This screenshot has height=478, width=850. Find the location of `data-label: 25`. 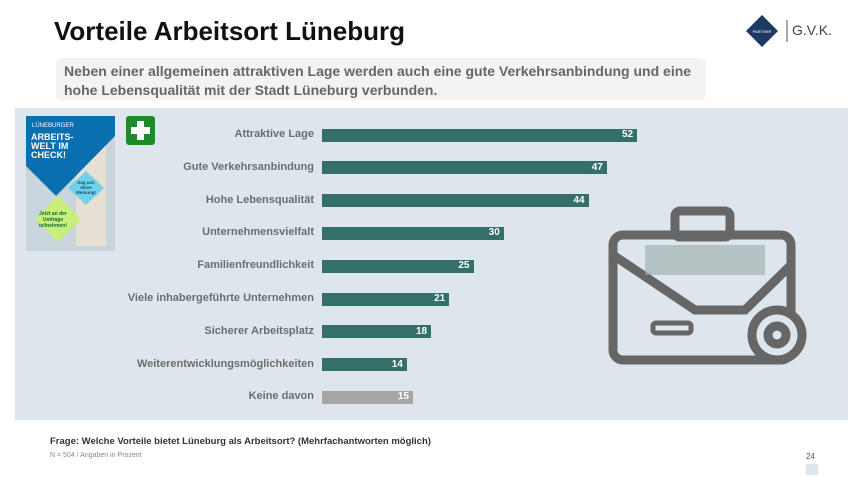

data-label: 25 is located at coordinates (464, 266).